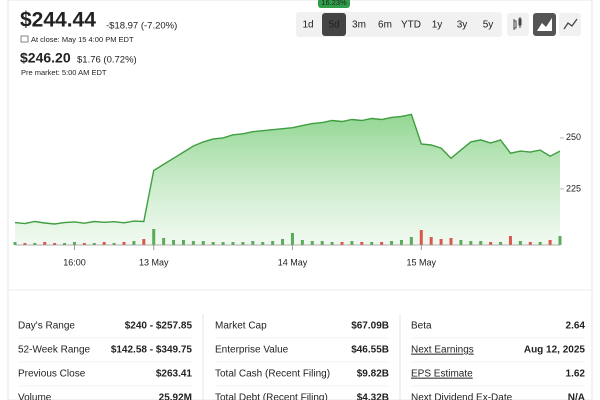 This screenshot has height=400, width=600. What do you see at coordinates (462, 396) in the screenshot?
I see `stat-label: Next Dividend Ex-Date` at bounding box center [462, 396].